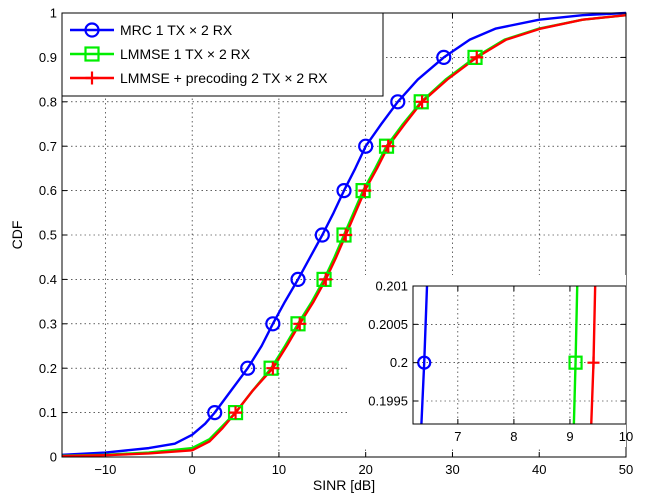  I want to click on legend-label-mrc-1-tx-2-rx: MRC 1 TX × 2 RX, so click(176, 30).